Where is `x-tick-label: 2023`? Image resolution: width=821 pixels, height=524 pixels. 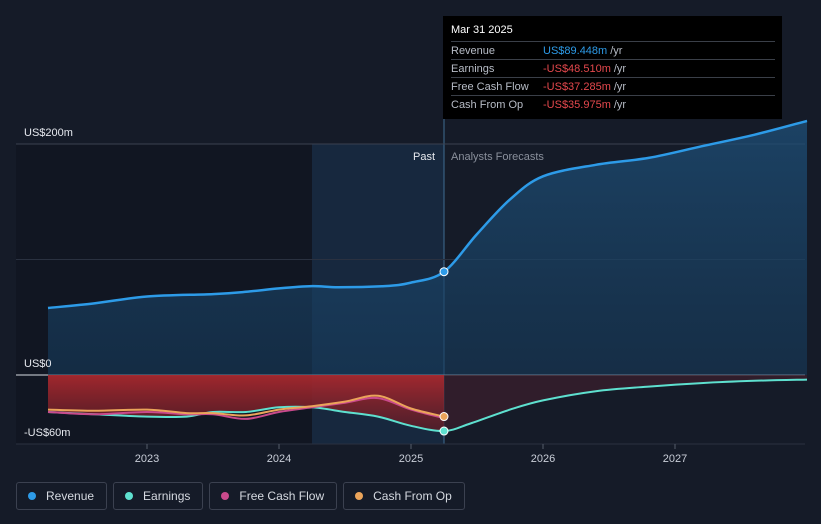
x-tick-label: 2023 is located at coordinates (147, 459).